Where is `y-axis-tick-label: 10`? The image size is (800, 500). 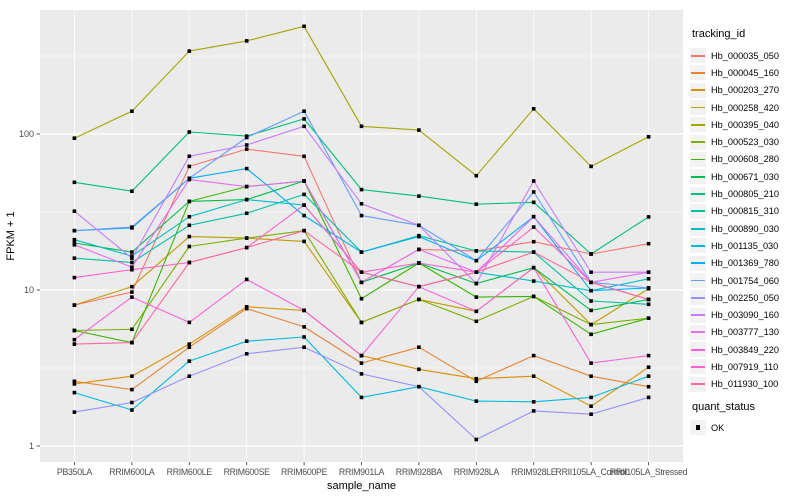 y-axis-tick-label: 10 is located at coordinates (29, 290).